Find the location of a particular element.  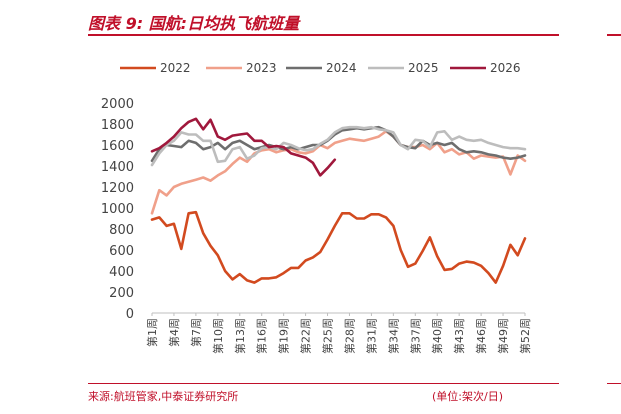

x-tick-label: 第46周 is located at coordinates (481, 336).